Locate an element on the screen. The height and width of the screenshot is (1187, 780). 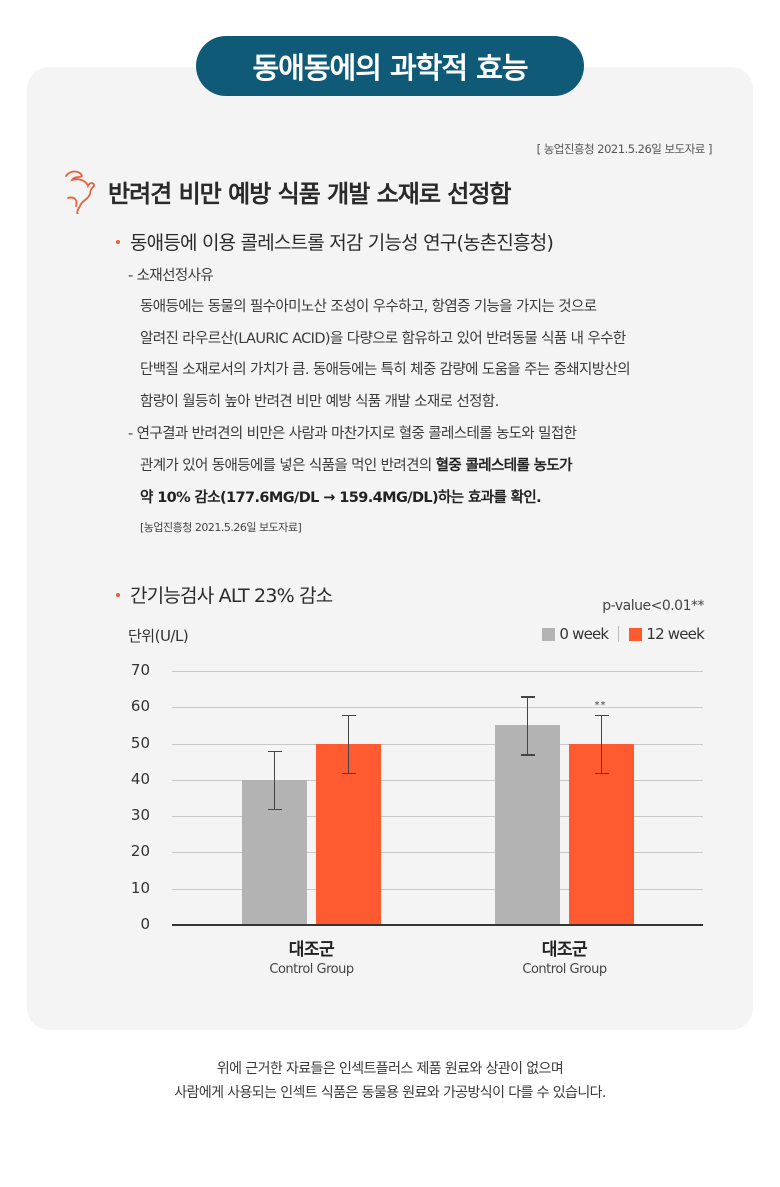
bar-0-week is located at coordinates (527, 825).